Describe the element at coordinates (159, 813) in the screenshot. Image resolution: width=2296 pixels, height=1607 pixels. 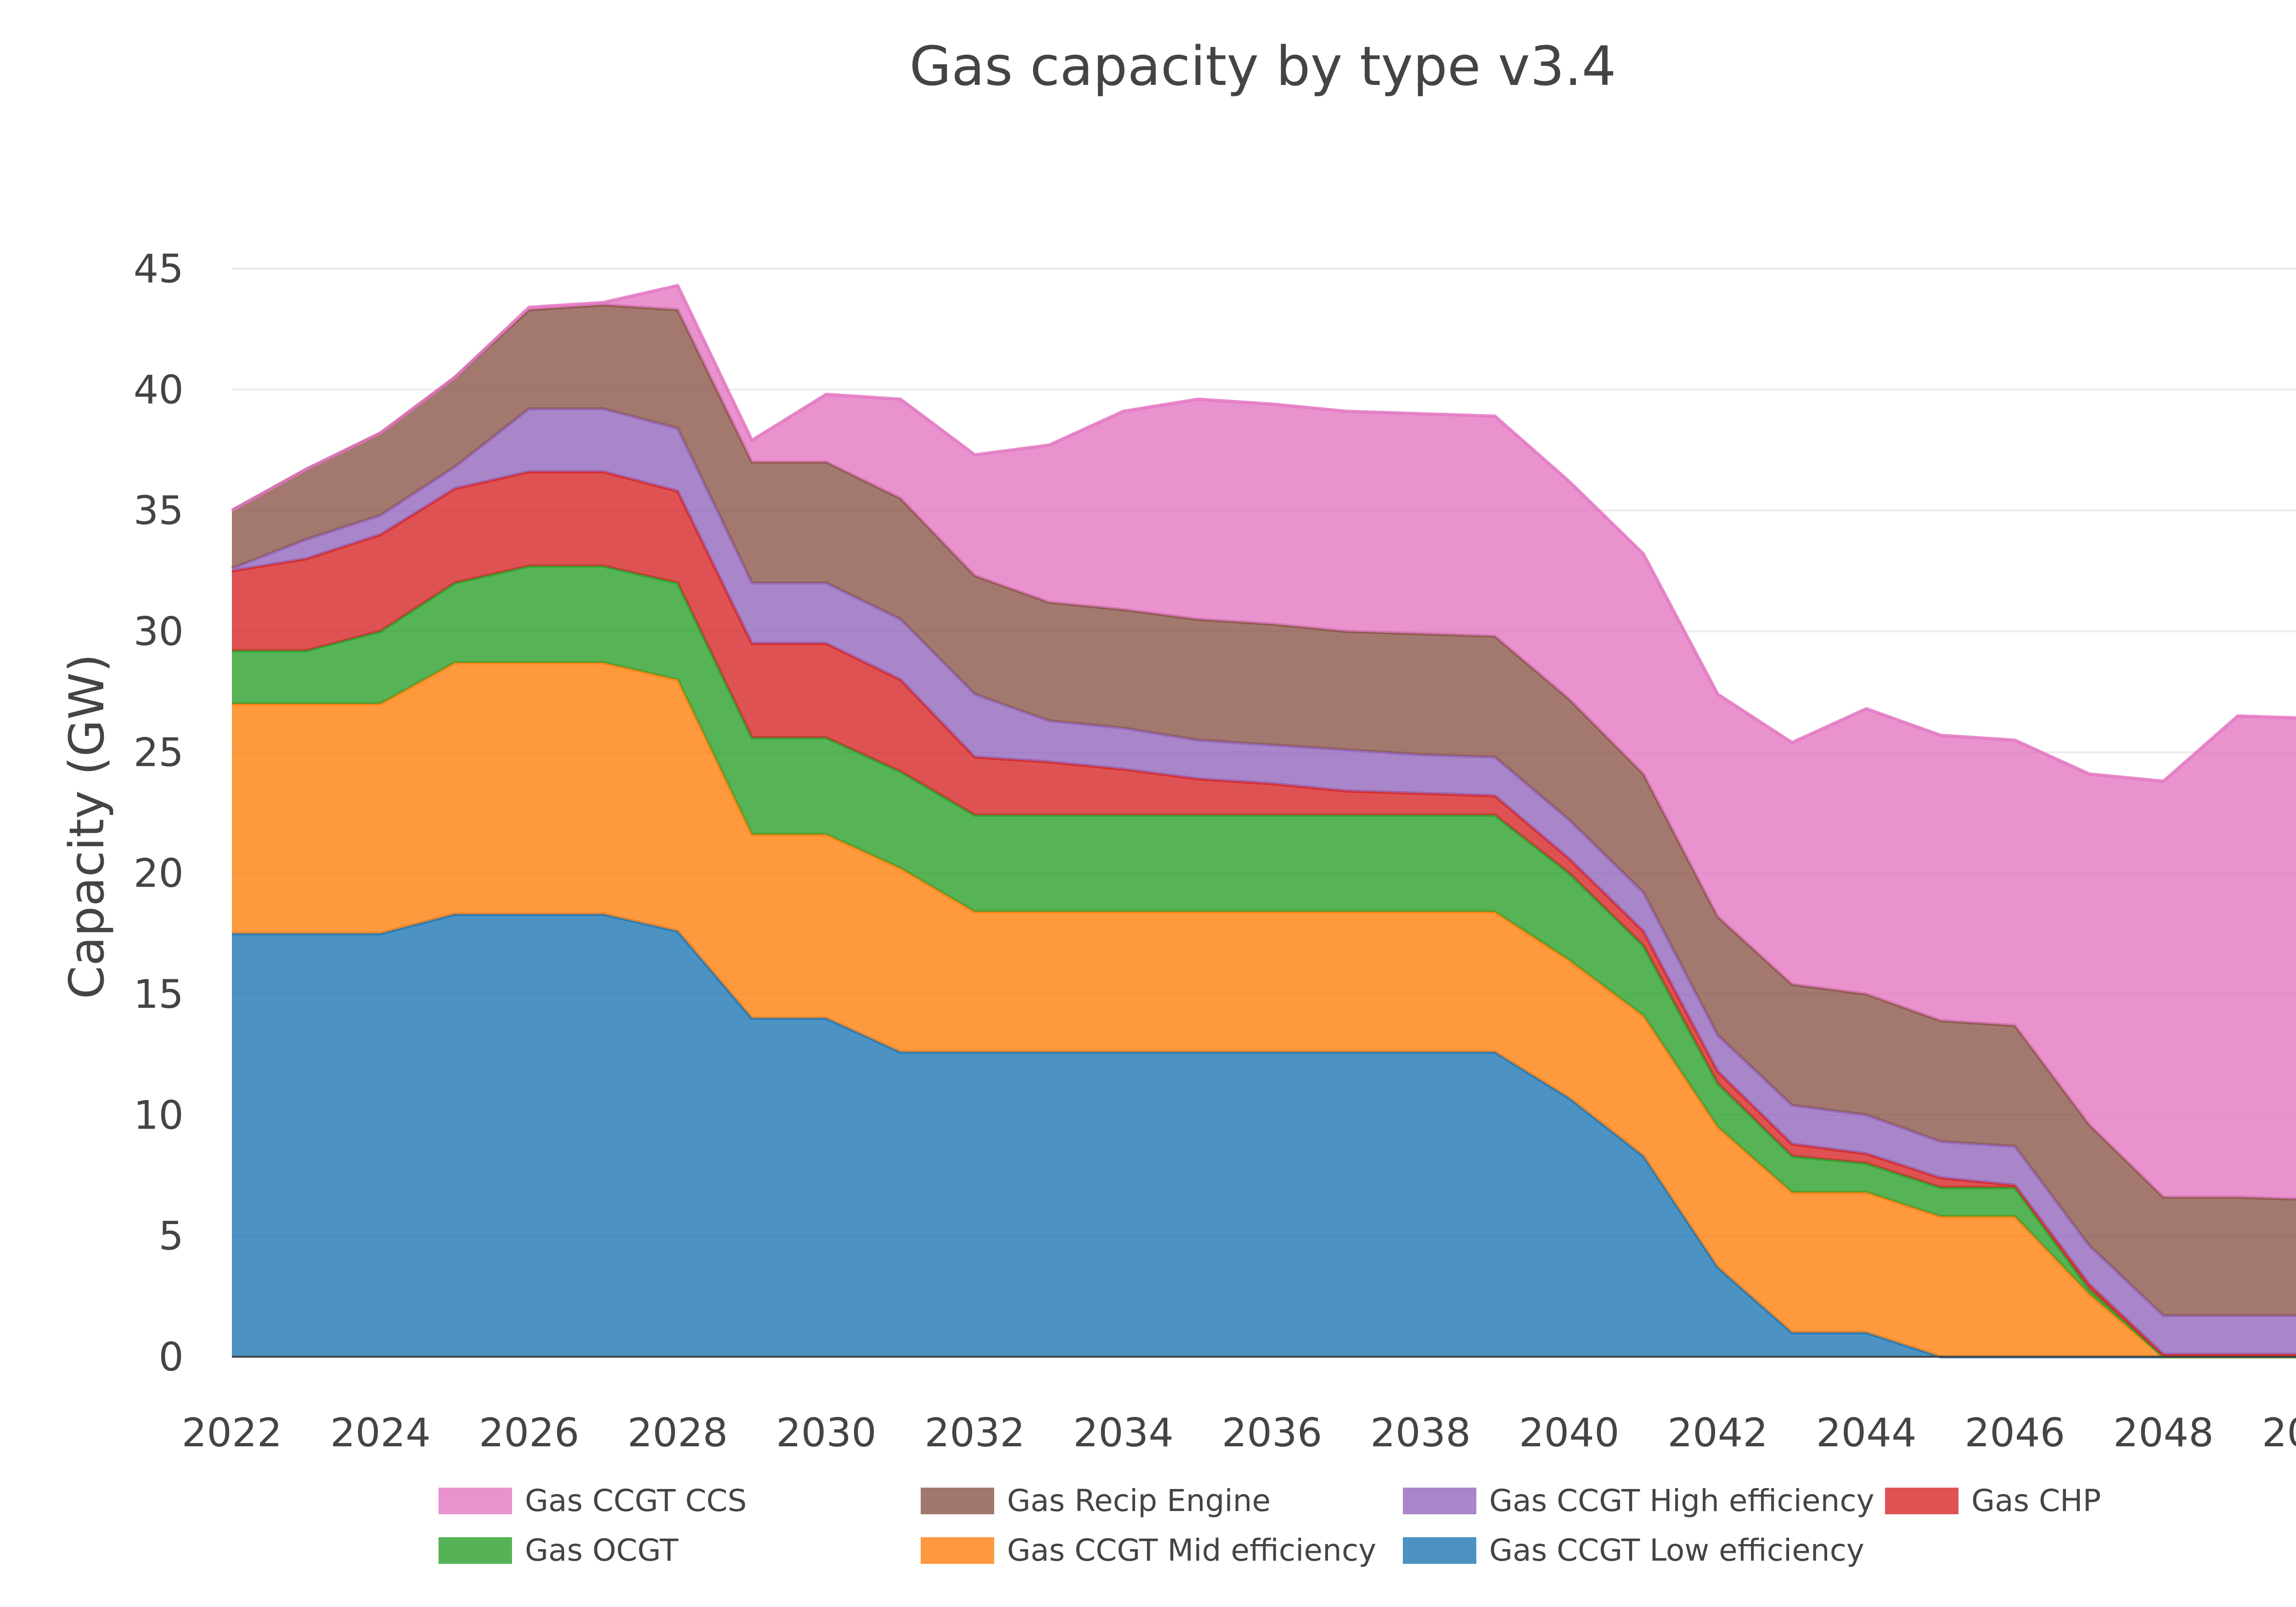
I see `y-axis-ticks: 0 5 10 15 20 25 30 35 40 45` at that location.